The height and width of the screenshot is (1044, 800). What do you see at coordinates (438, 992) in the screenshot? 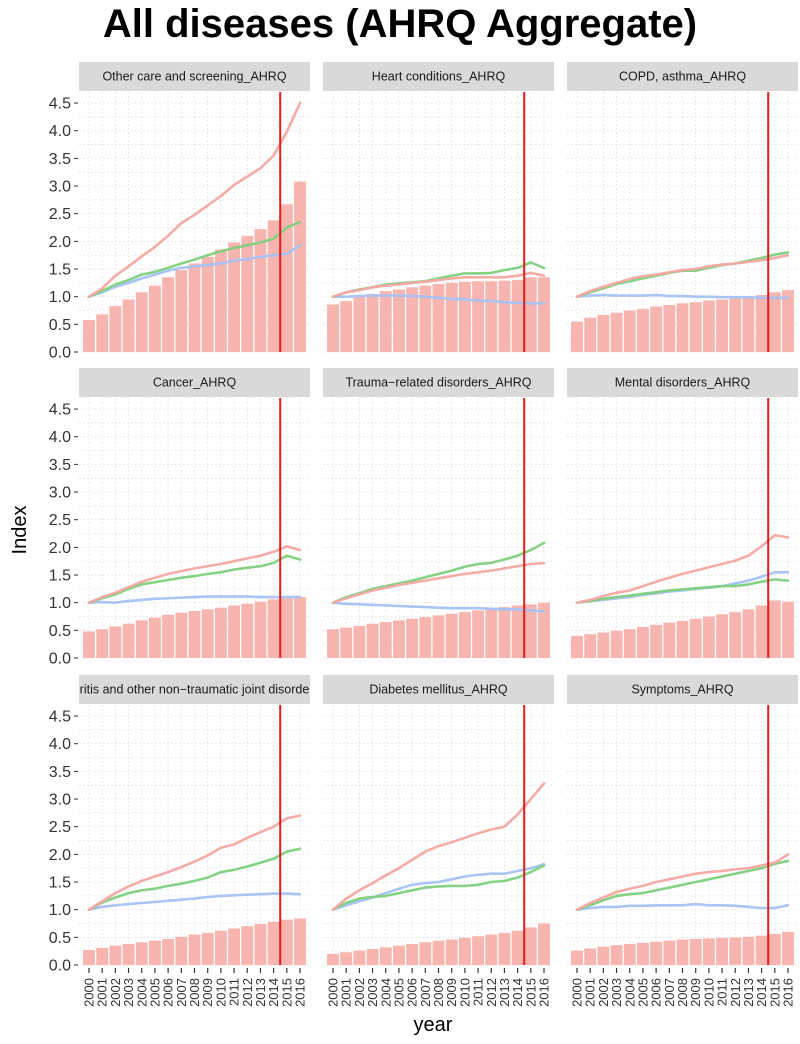
I see `x-tick-label: 2008` at bounding box center [438, 992].